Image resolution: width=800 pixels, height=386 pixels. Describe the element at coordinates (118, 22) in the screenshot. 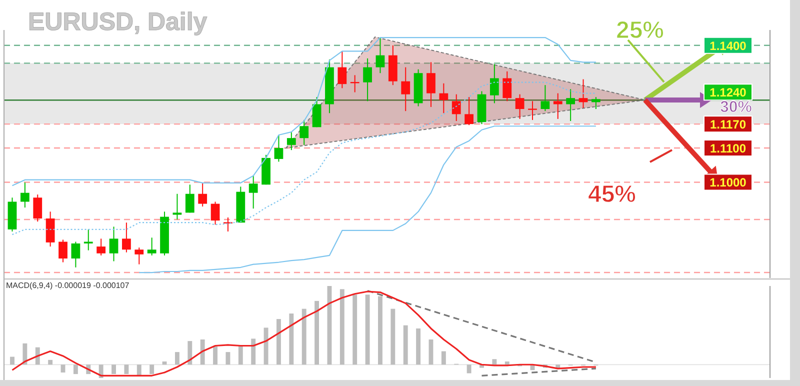

I see `chart-title: EURUSD, Daily` at that location.